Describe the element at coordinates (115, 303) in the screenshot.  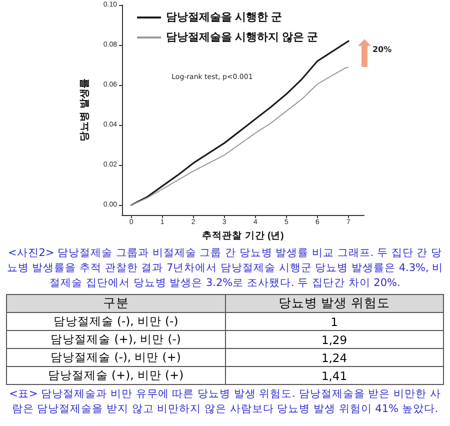
I see `text: 구분` at that location.